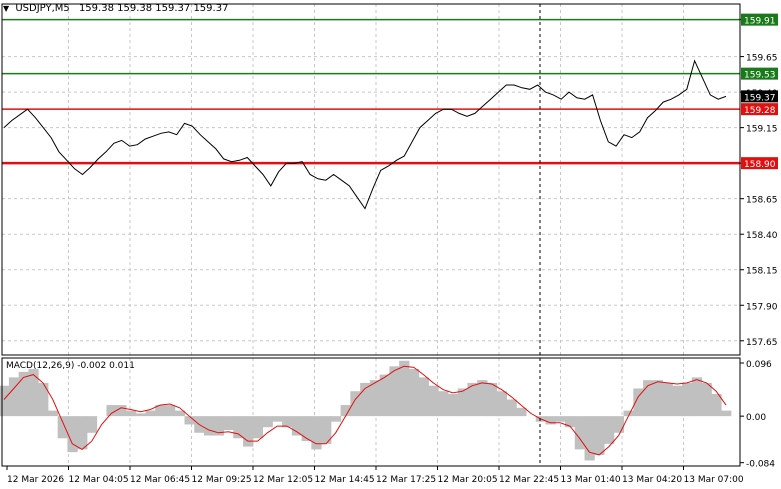 The width and height of the screenshot is (781, 489). Describe the element at coordinates (759, 96) in the screenshot. I see `current-price-badge` at that location.